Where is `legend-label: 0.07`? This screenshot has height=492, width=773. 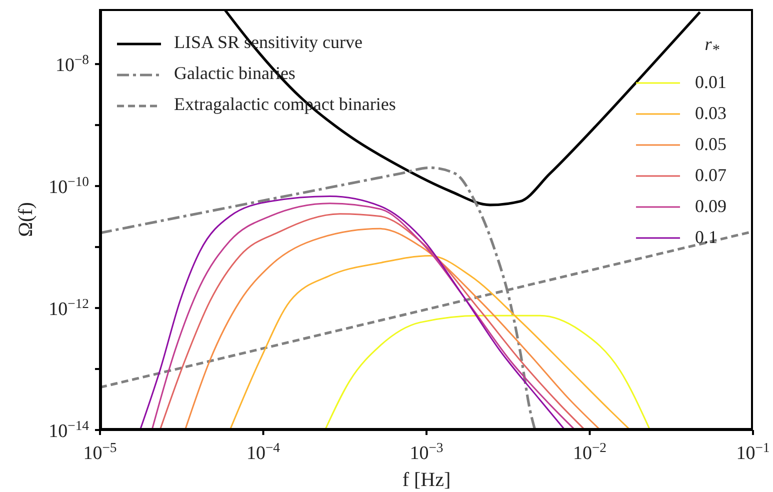
legend-label: 0.07 is located at coordinates (711, 175).